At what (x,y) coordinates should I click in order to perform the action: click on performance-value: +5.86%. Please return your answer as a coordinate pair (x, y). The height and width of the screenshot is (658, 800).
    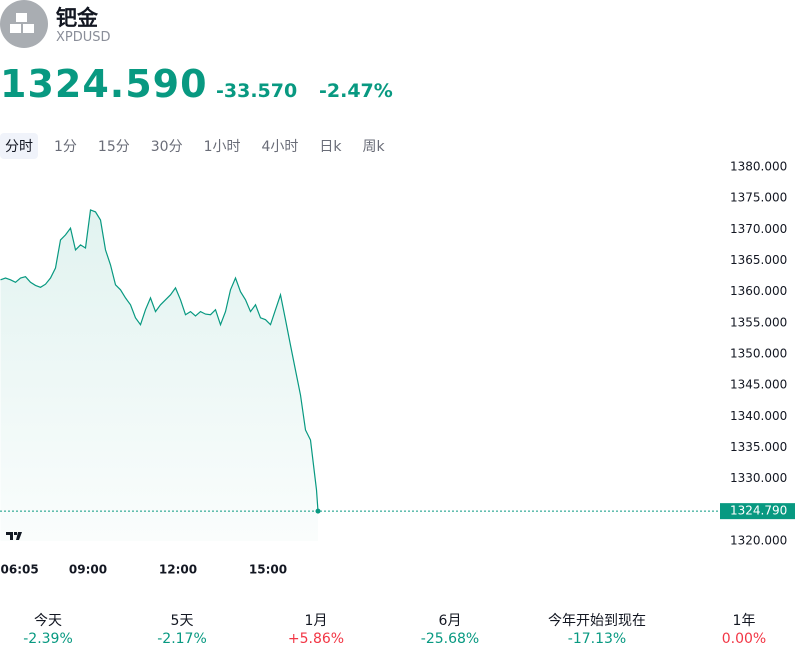
    Looking at the image, I should click on (316, 639).